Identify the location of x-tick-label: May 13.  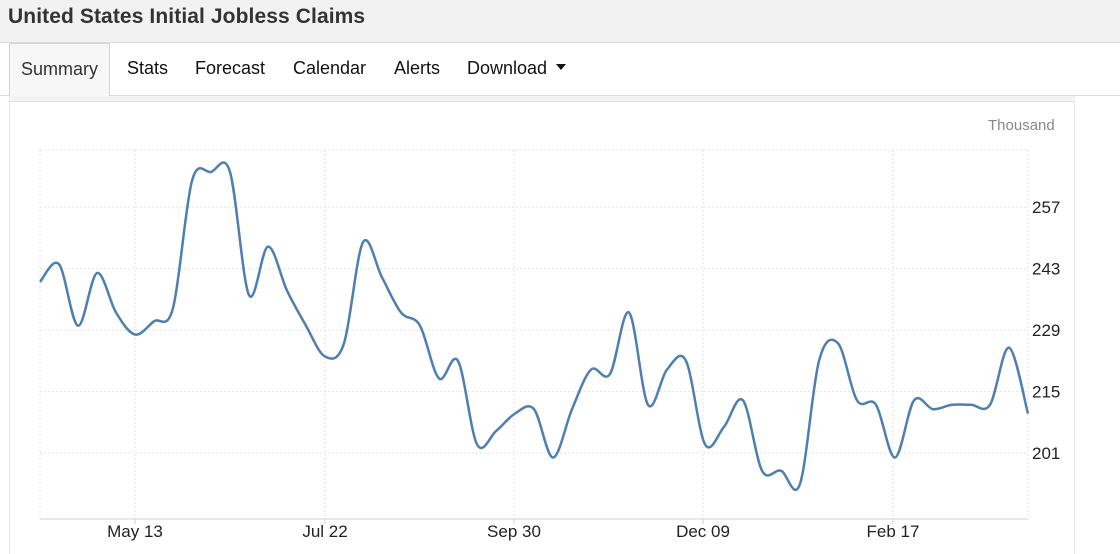
(135, 531).